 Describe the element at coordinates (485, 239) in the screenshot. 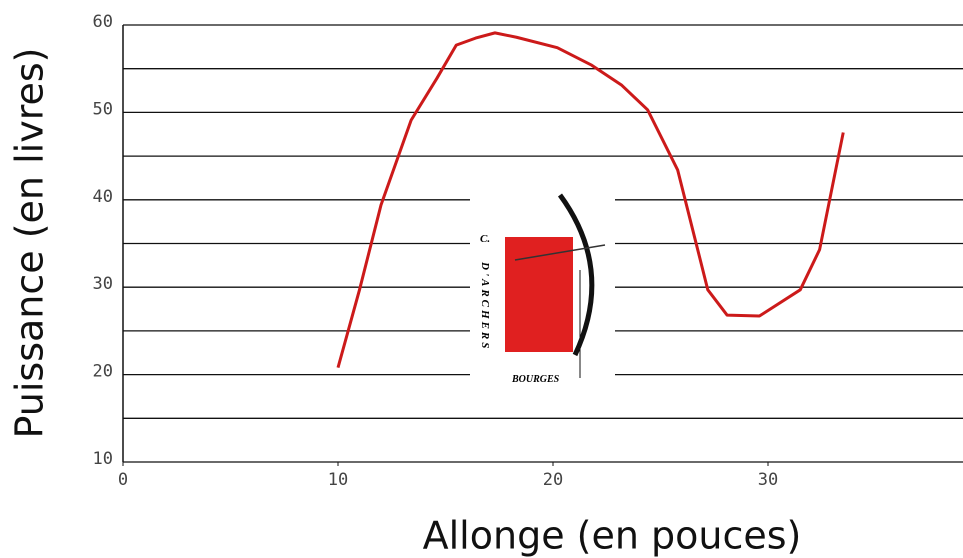

I see `logo-text: C.` at that location.